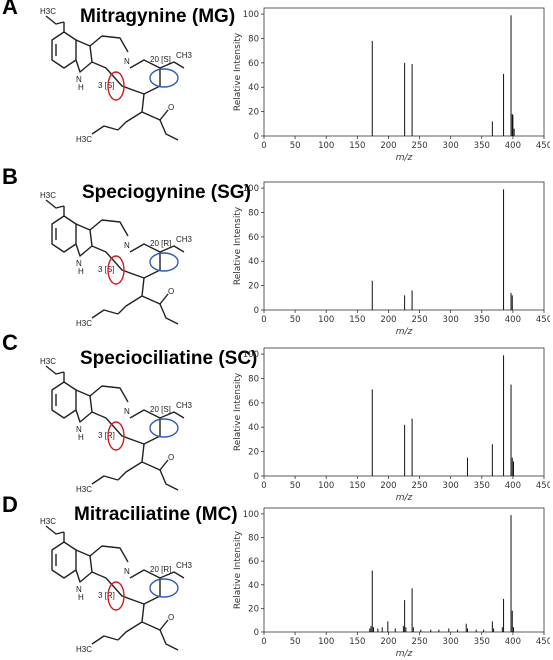  I want to click on x-tick-label: 0, so click(263, 146).